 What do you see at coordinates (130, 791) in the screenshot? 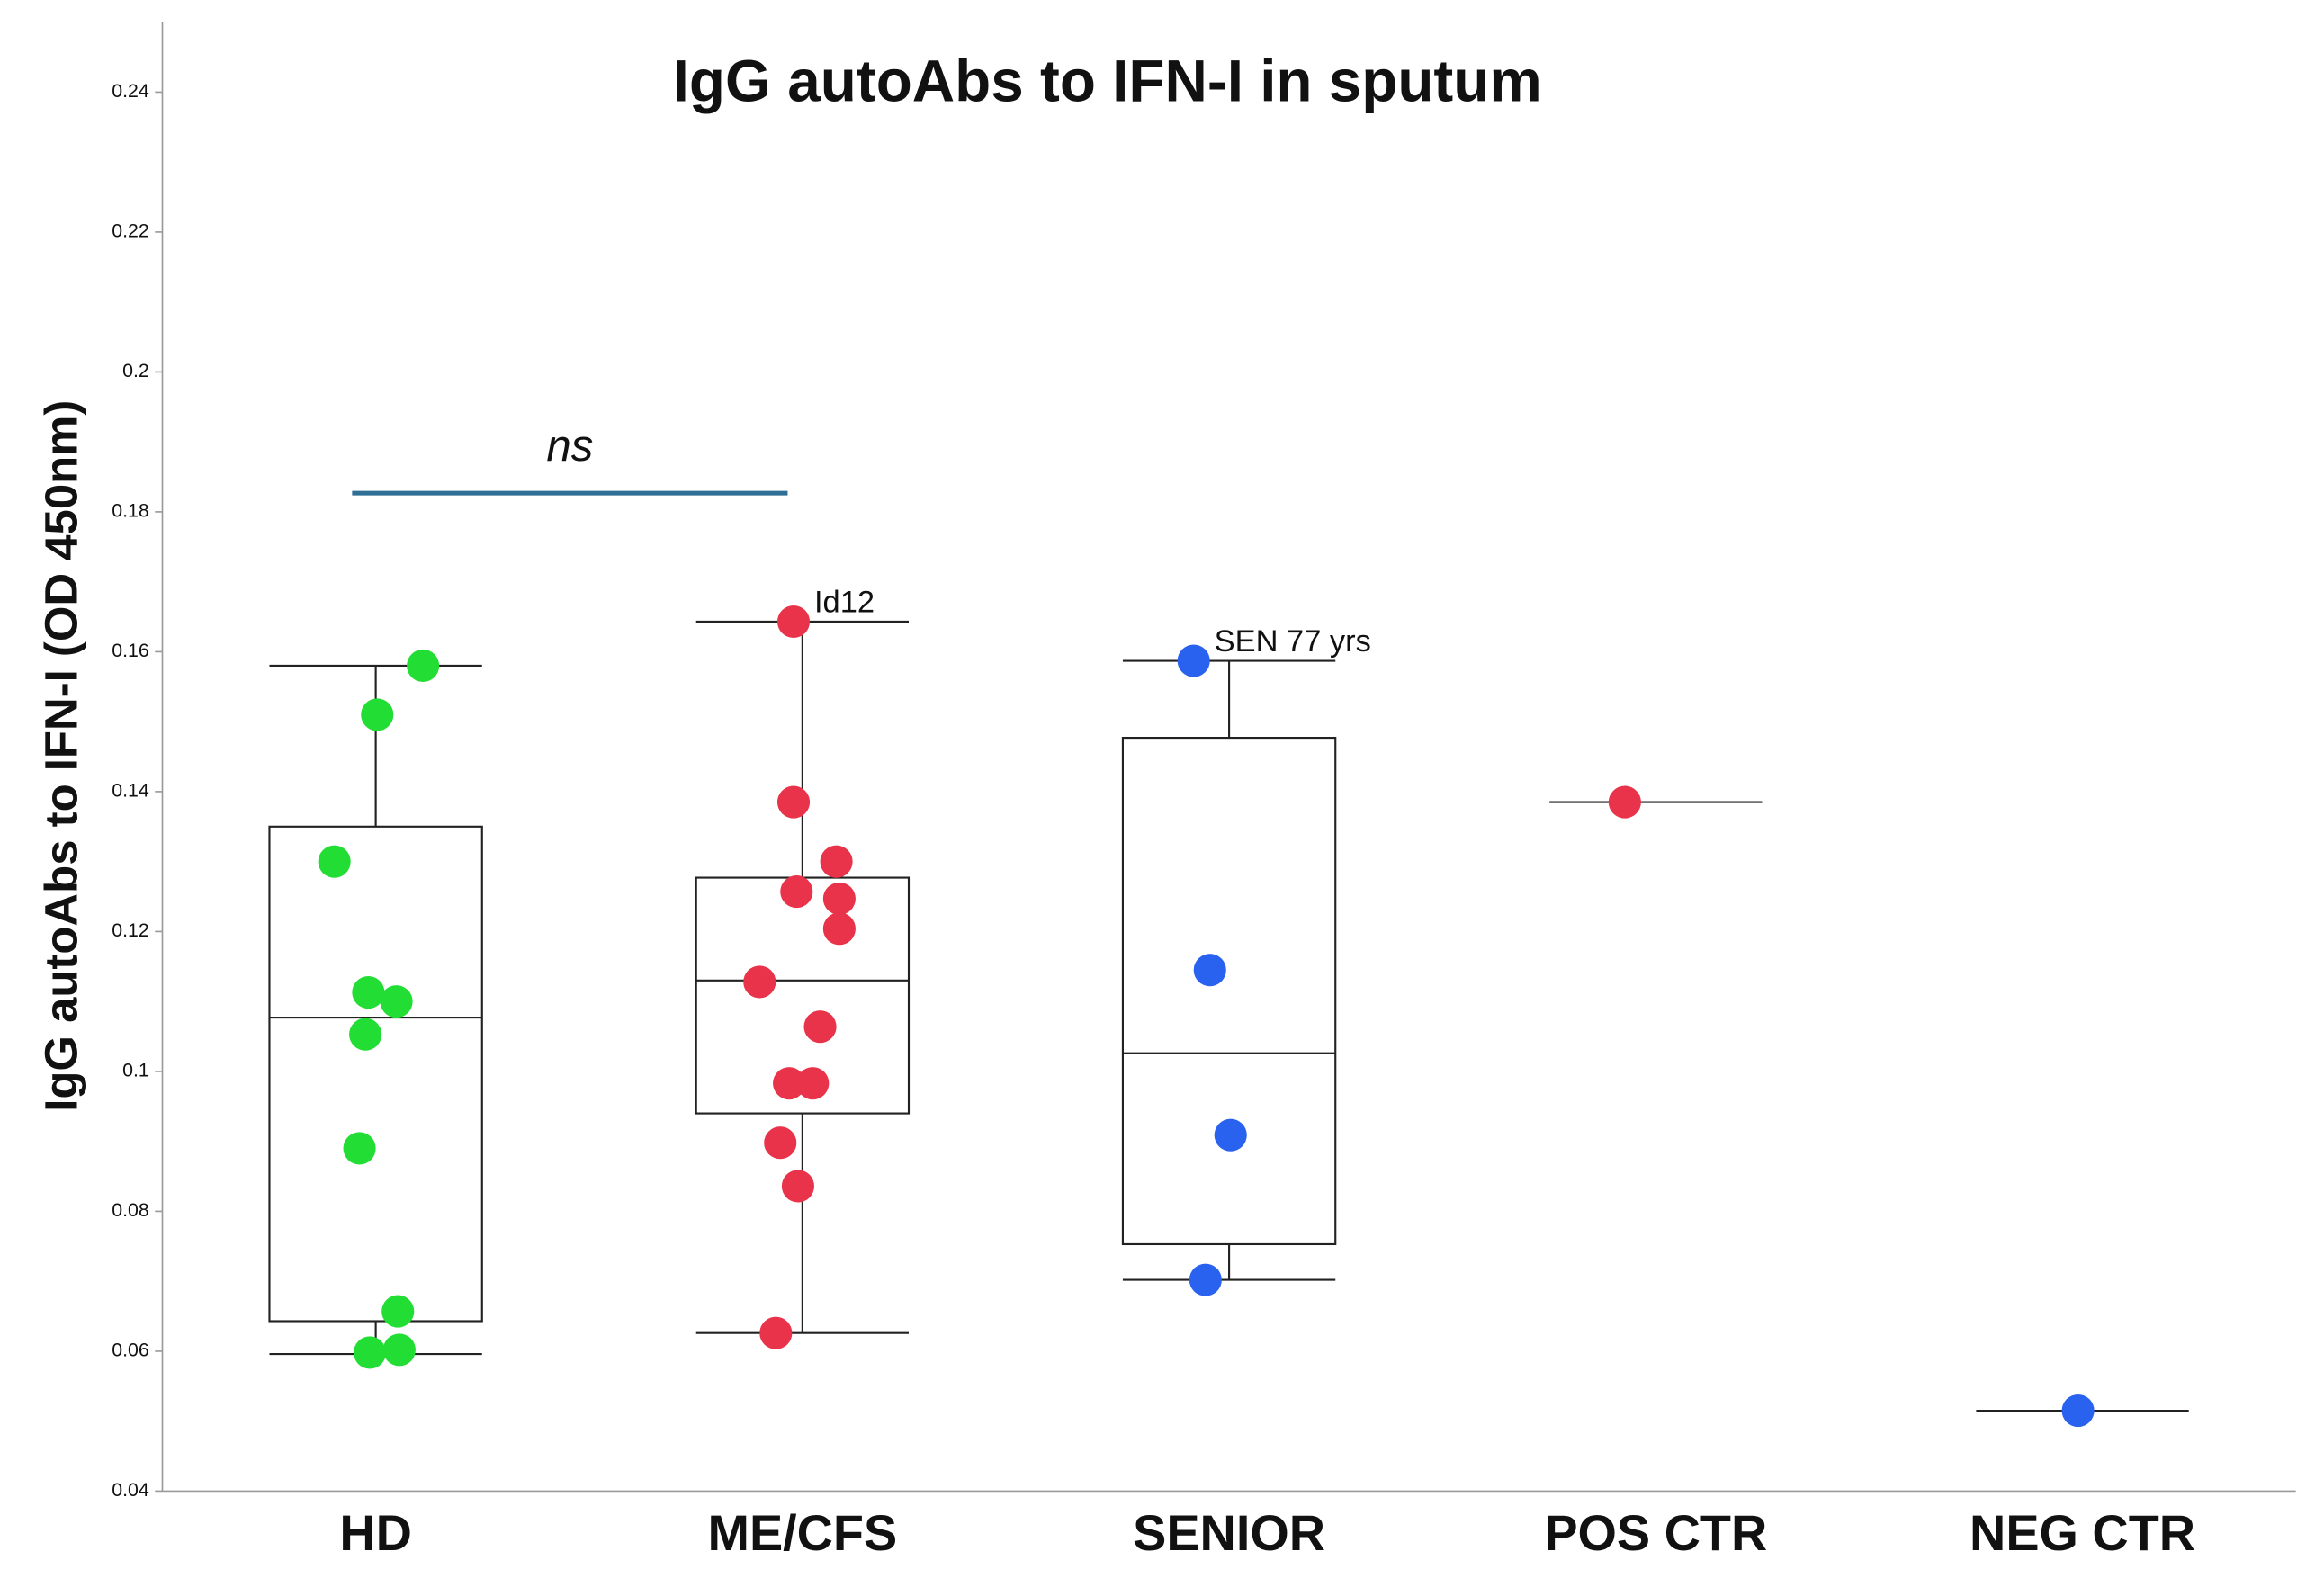
I see `y-tick-label: 0.14` at bounding box center [130, 791].